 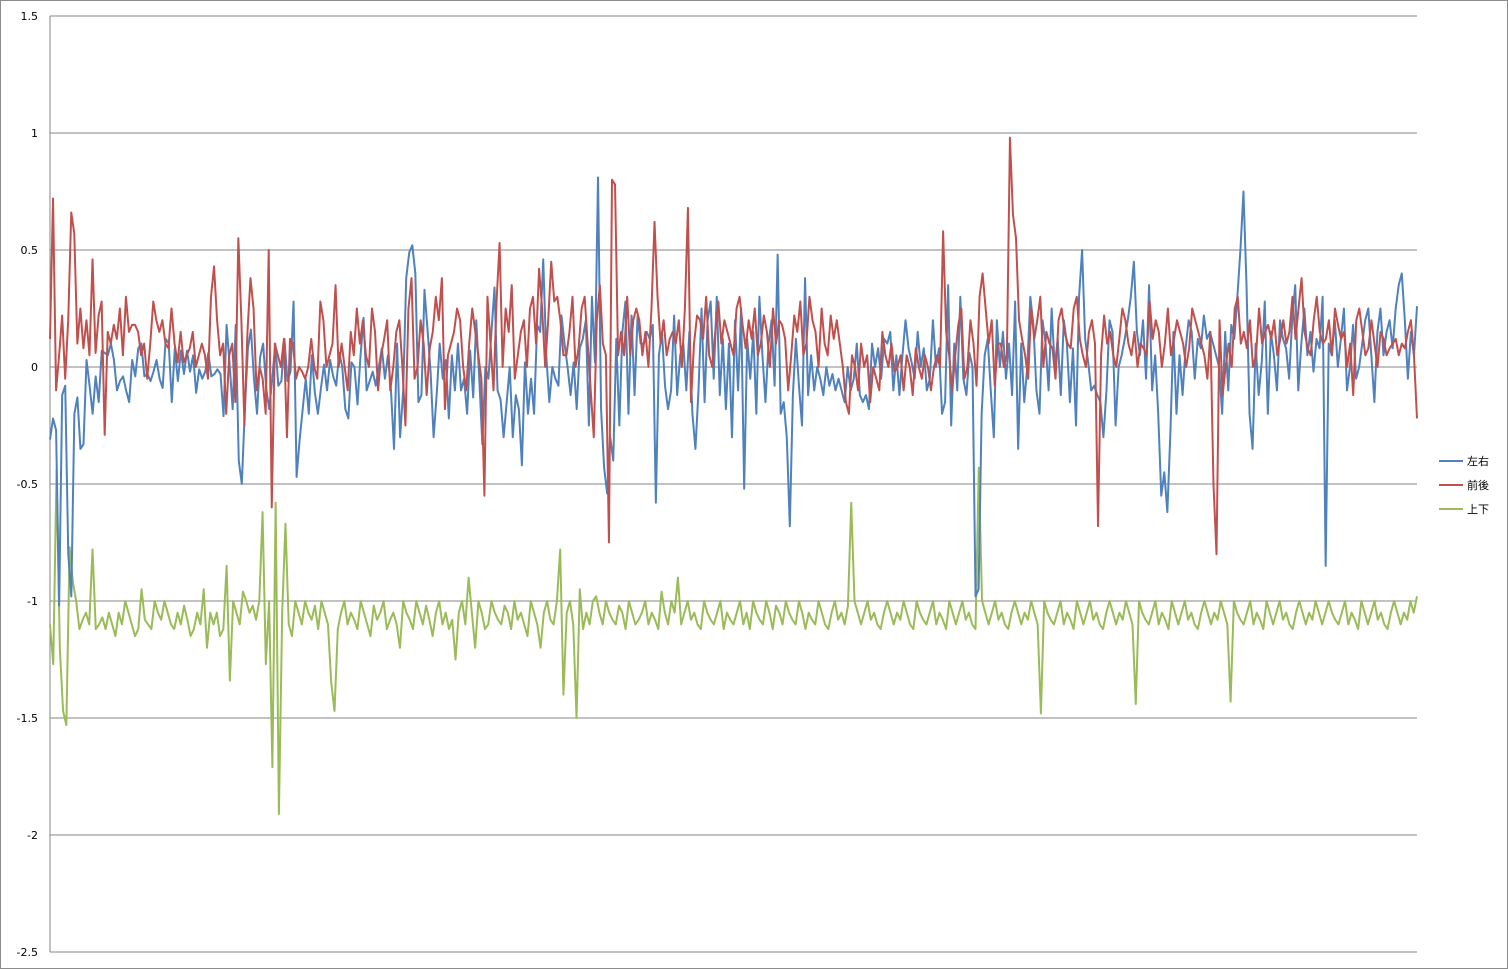 I want to click on y-tick-label: -1, so click(x=32, y=601).